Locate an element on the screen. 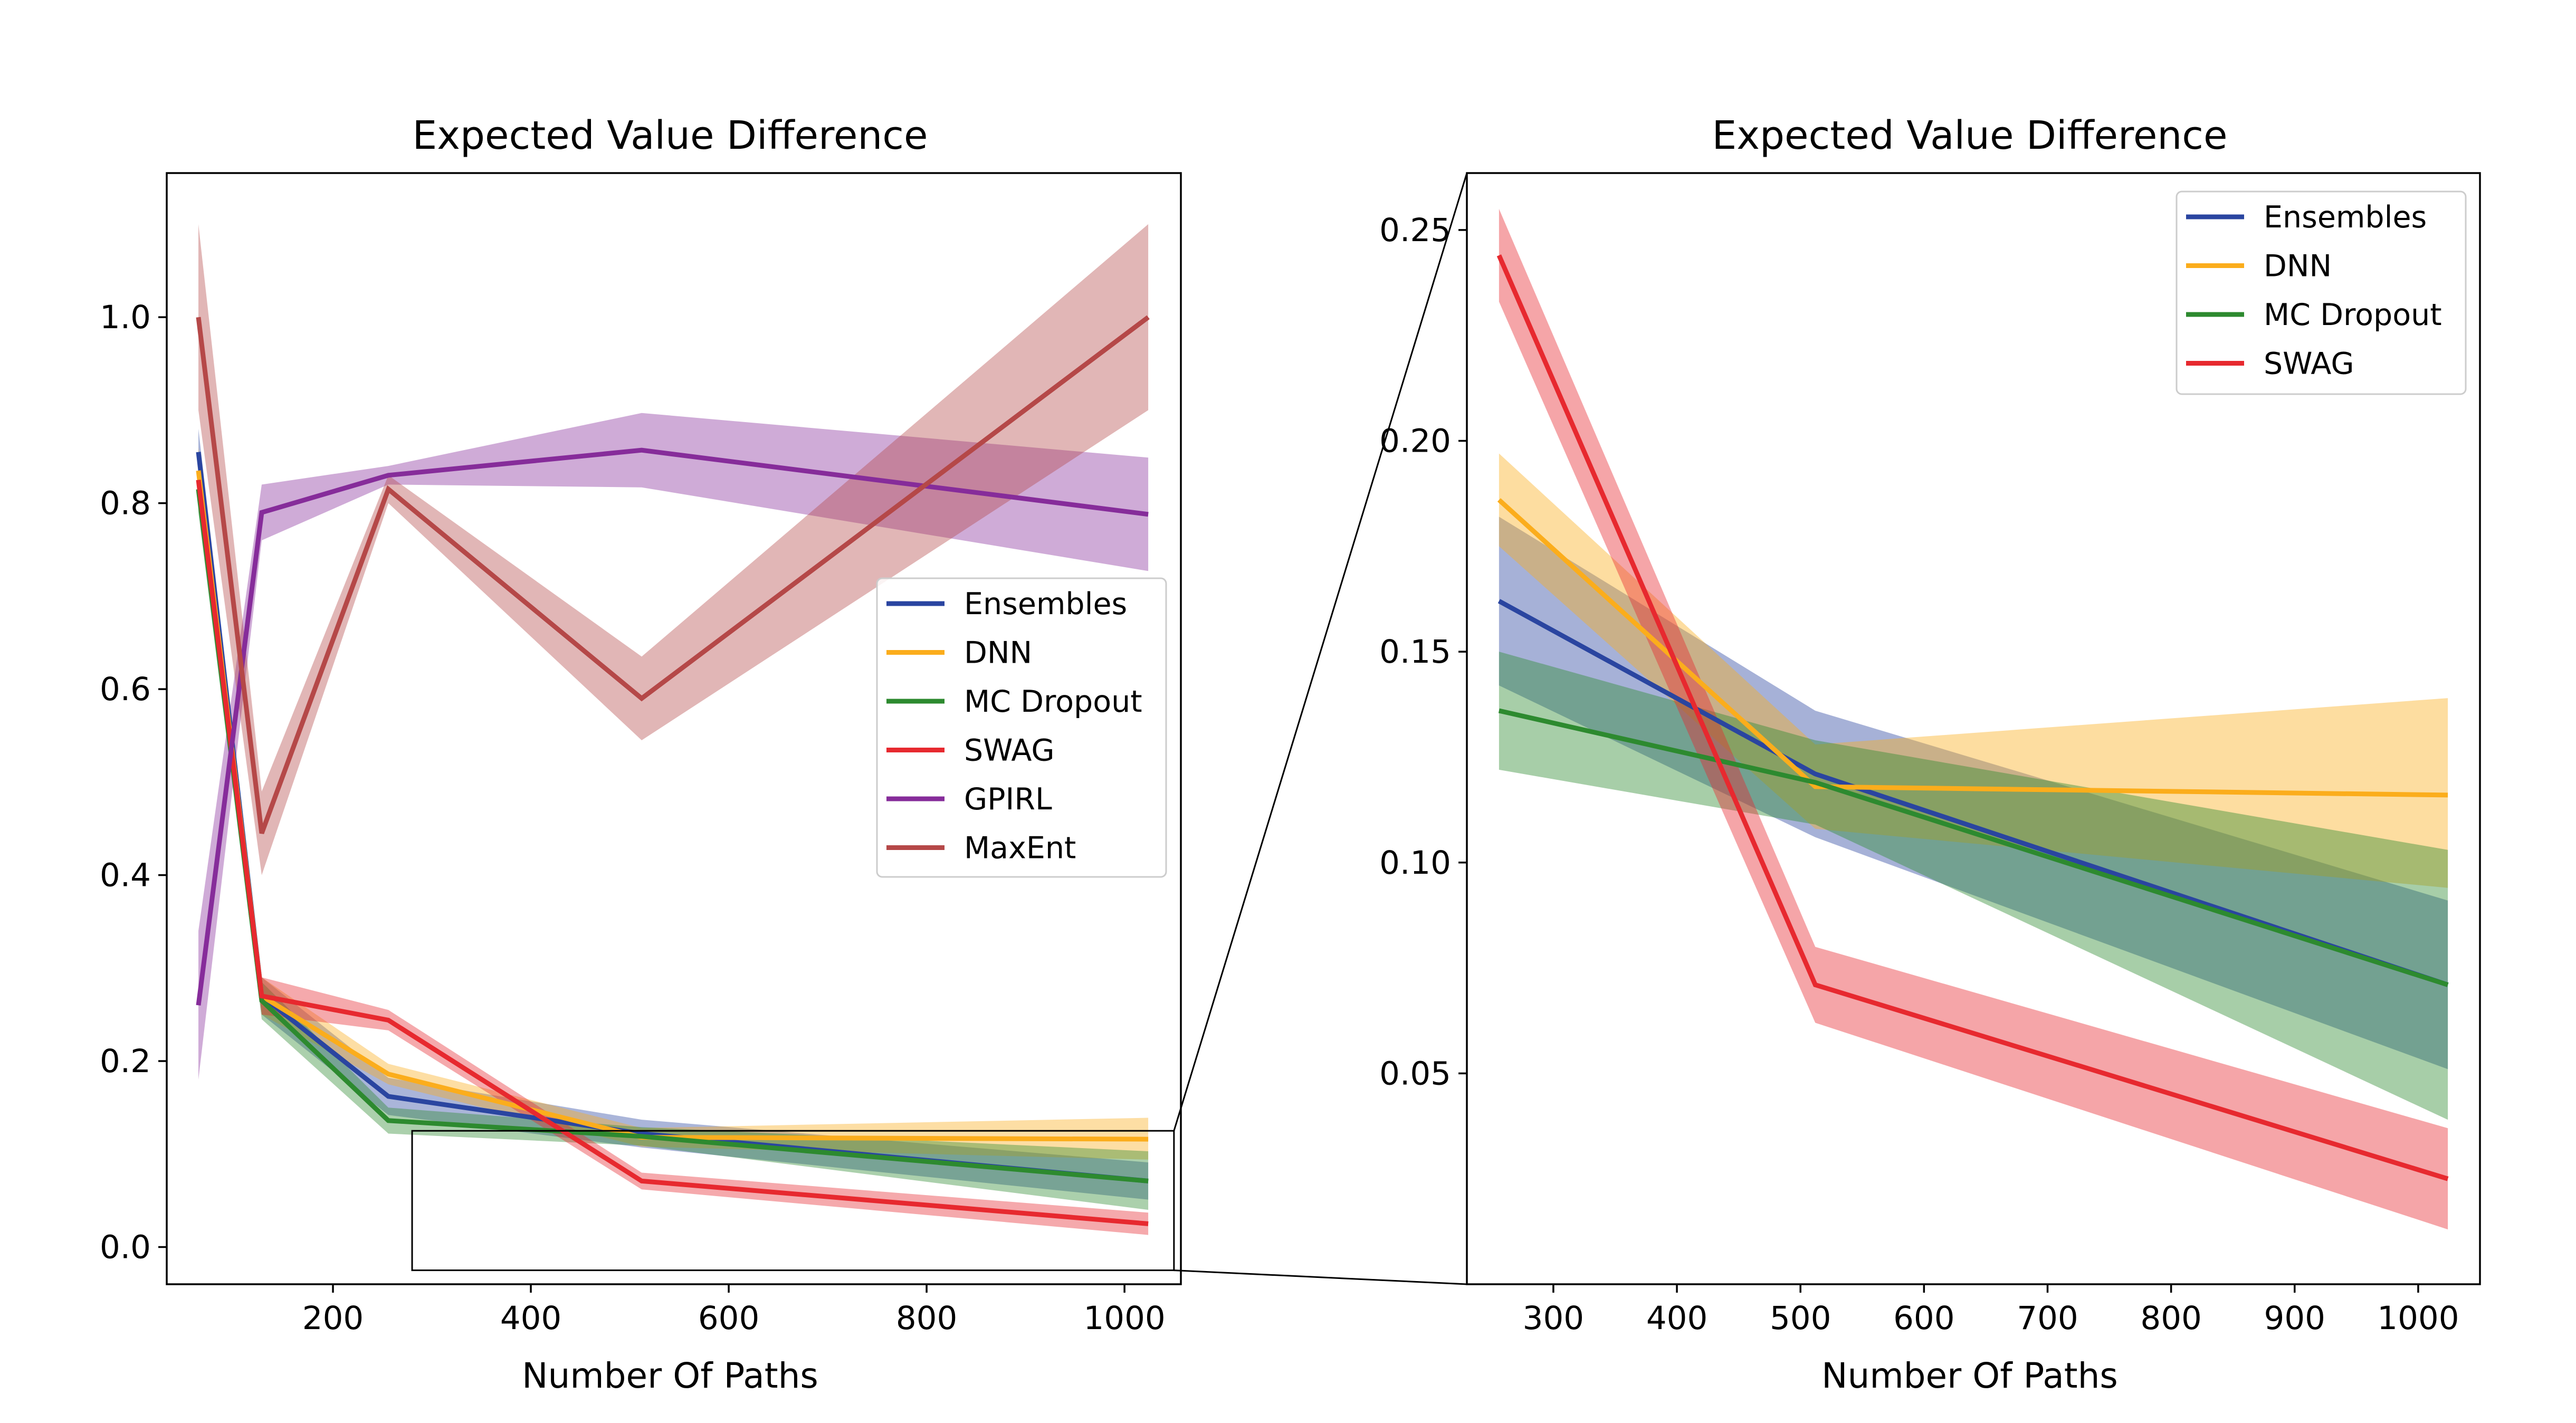 This screenshot has width=2576, height=1423. right-legend: Ensembles DNN MC Dropout SWAG is located at coordinates (2321, 292).